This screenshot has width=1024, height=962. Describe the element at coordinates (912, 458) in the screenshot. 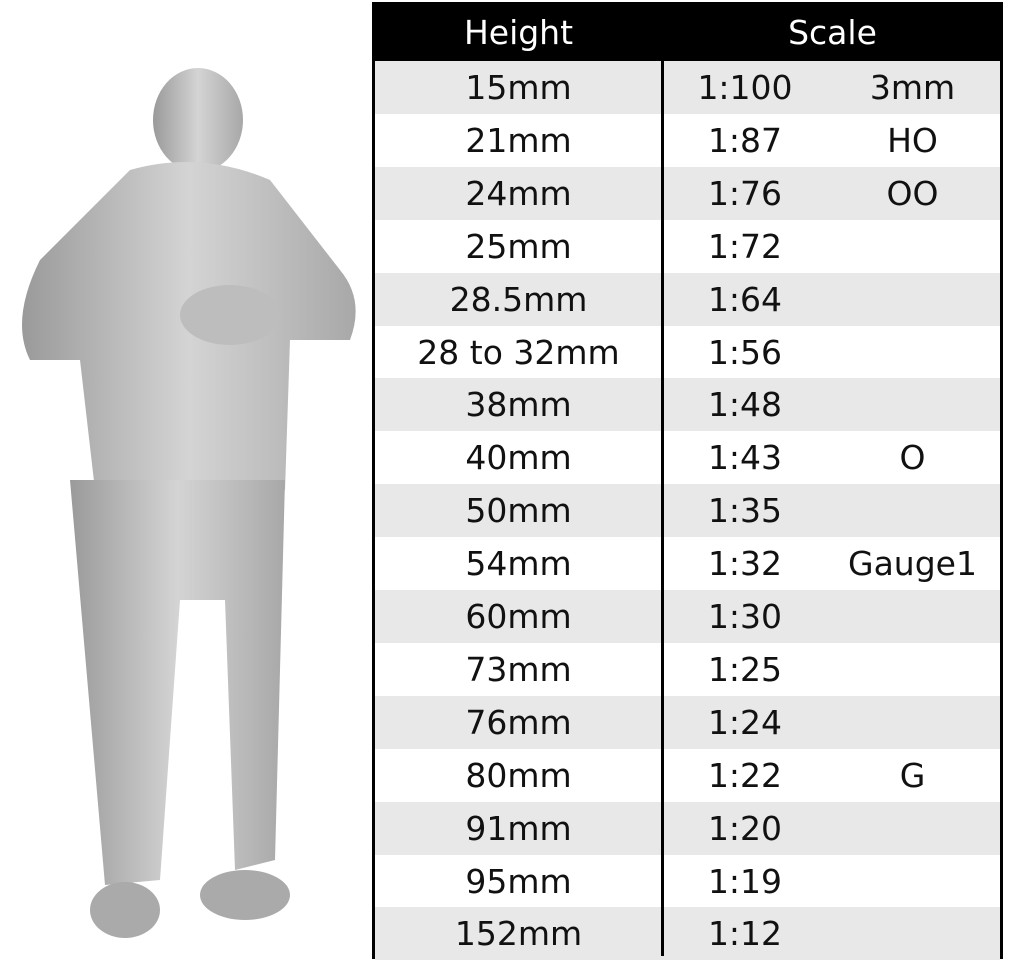

I see `gauge-cell: O` at that location.